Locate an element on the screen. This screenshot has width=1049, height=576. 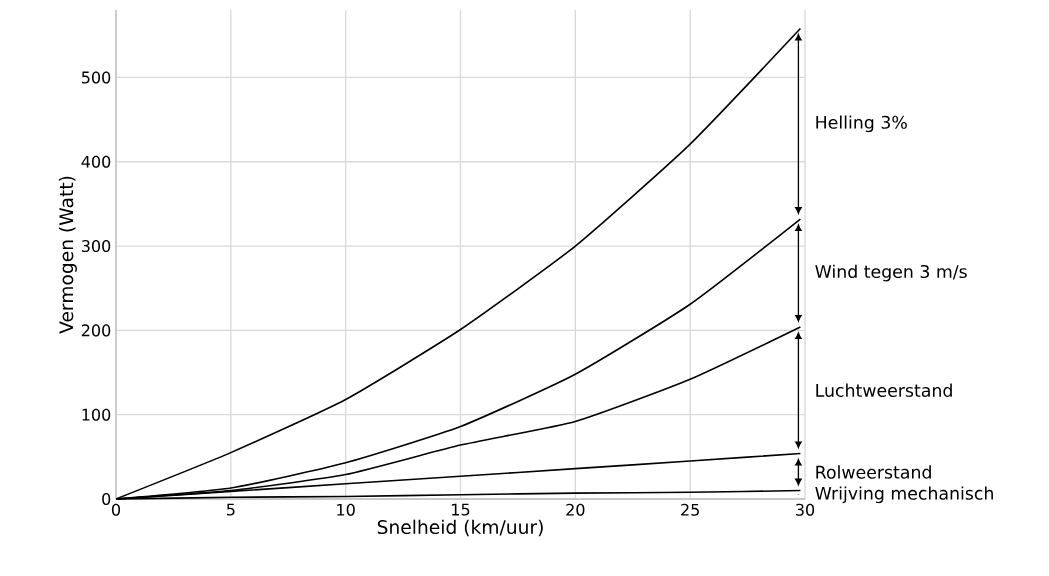
x-tick-label: 20 is located at coordinates (575, 509).